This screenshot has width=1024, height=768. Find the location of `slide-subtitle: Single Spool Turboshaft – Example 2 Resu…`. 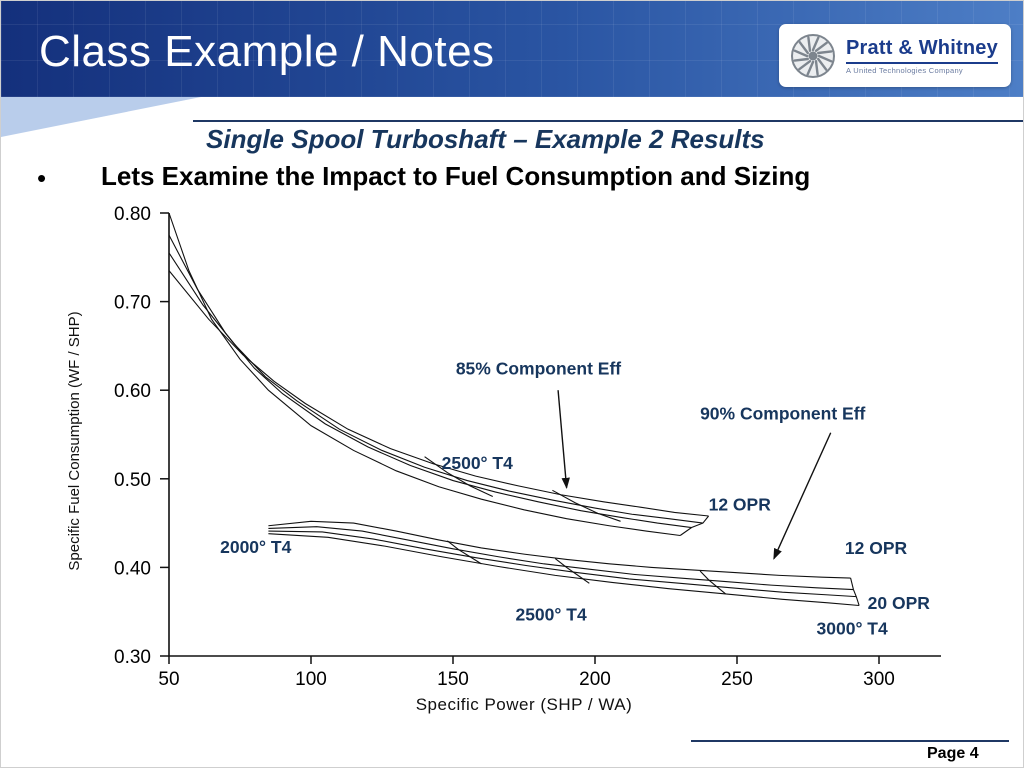

slide-subtitle: Single Spool Turboshaft – Example 2 Resu… is located at coordinates (485, 139).